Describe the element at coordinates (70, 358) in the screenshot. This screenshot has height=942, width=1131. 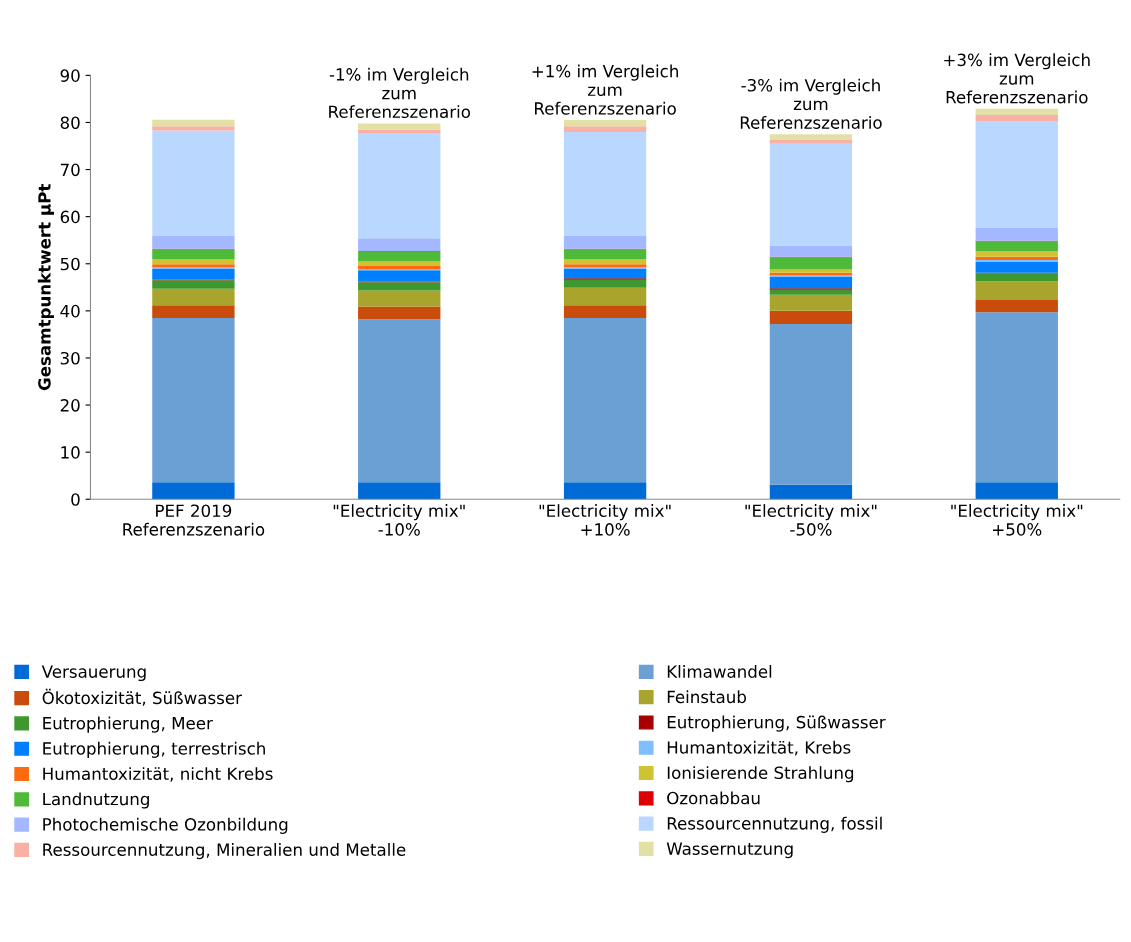
I see `y-tick-label: 30` at that location.